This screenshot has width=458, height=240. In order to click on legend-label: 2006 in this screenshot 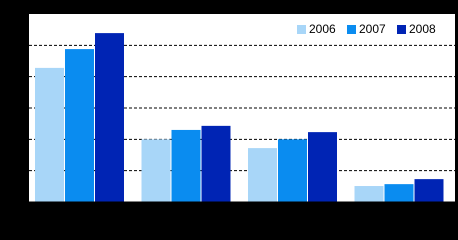, I will do `click(322, 29)`.